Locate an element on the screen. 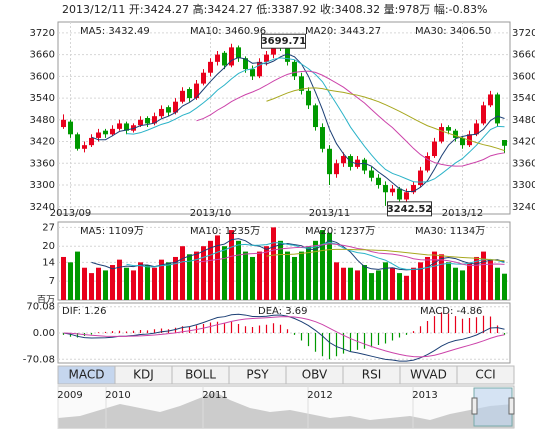 This screenshot has width=535, height=430. tab-label: RSI is located at coordinates (372, 375).